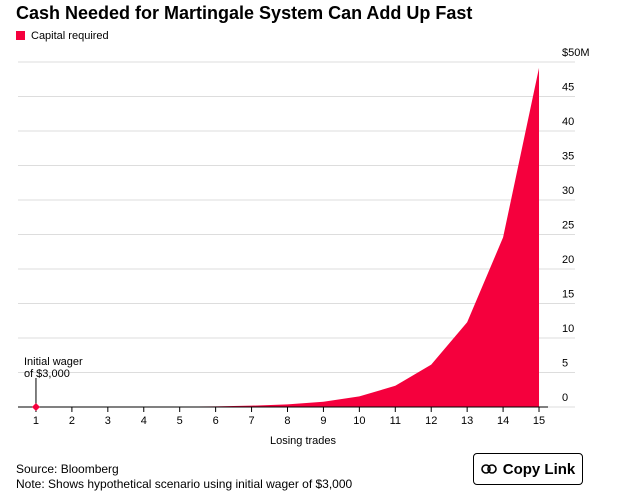  I want to click on x-tick-label: 8, so click(287, 421).